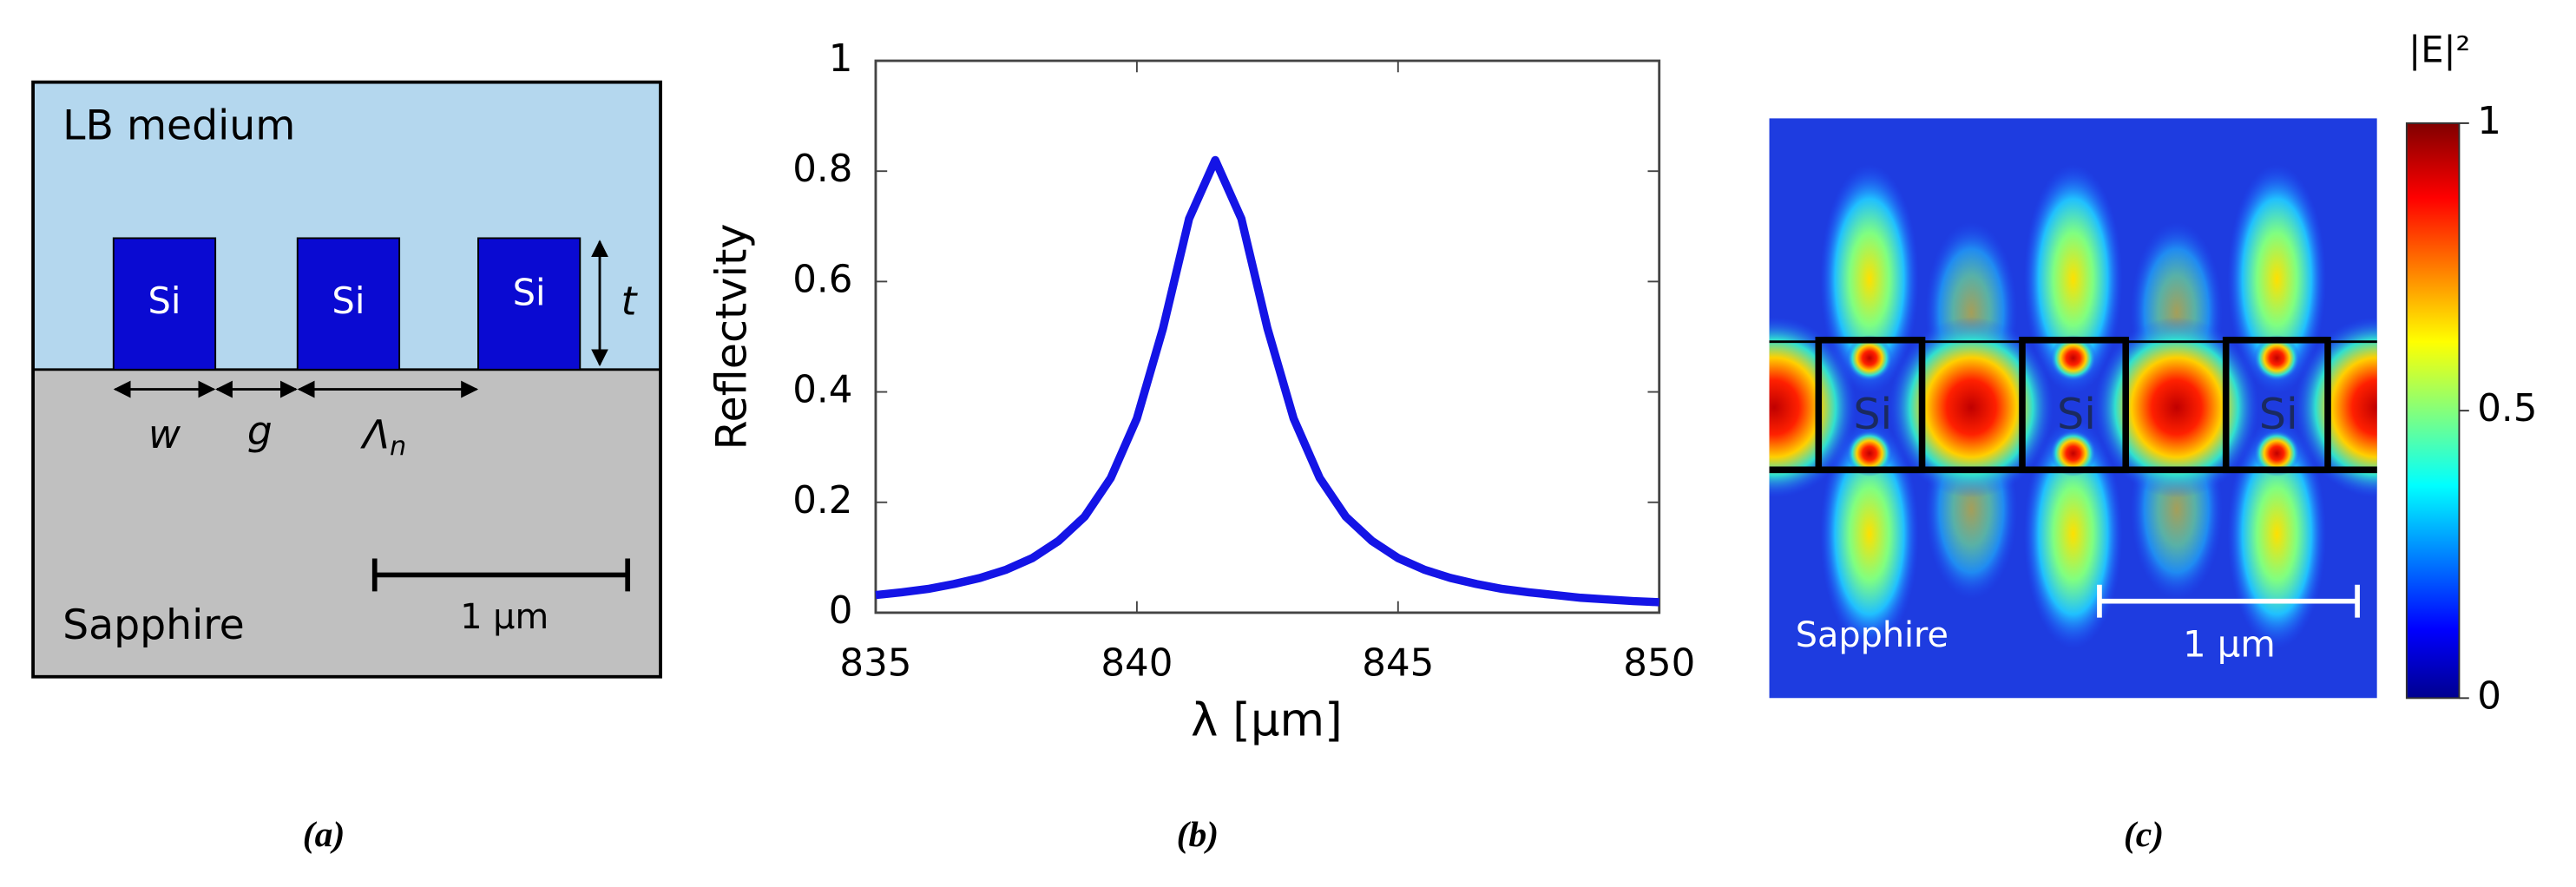 This screenshot has height=887, width=2576. Describe the element at coordinates (731, 336) in the screenshot. I see `y-axis-label: Reflectvity` at that location.